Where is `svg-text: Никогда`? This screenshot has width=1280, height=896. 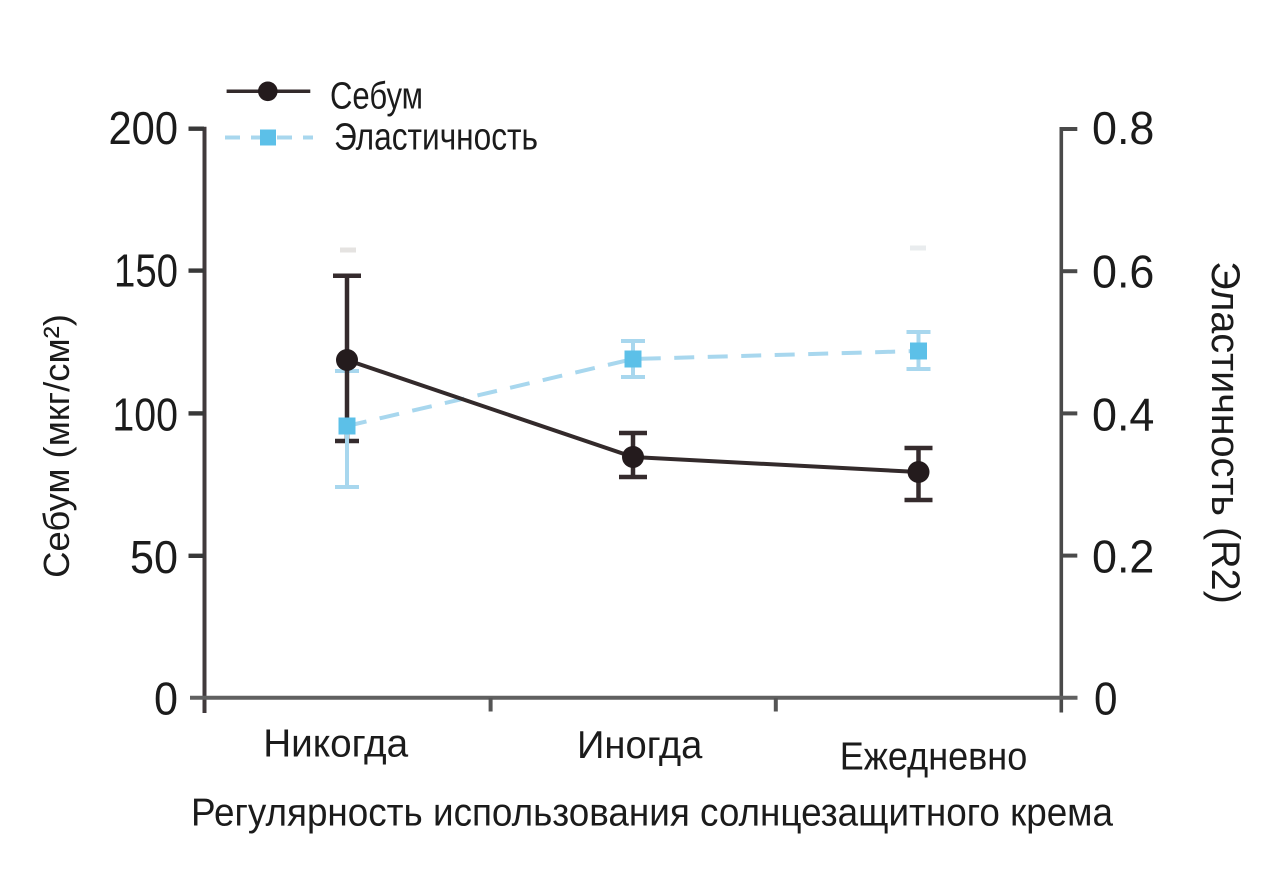
svg-text: Никогда is located at coordinates (335, 744).